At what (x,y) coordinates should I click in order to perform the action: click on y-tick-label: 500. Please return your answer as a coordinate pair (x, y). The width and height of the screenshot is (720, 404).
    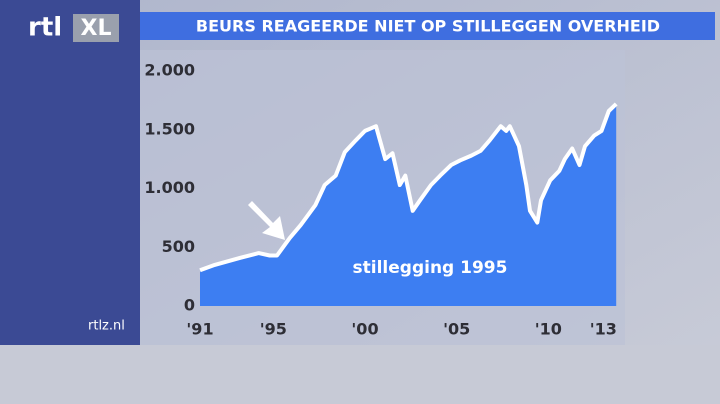
    Looking at the image, I should click on (178, 246).